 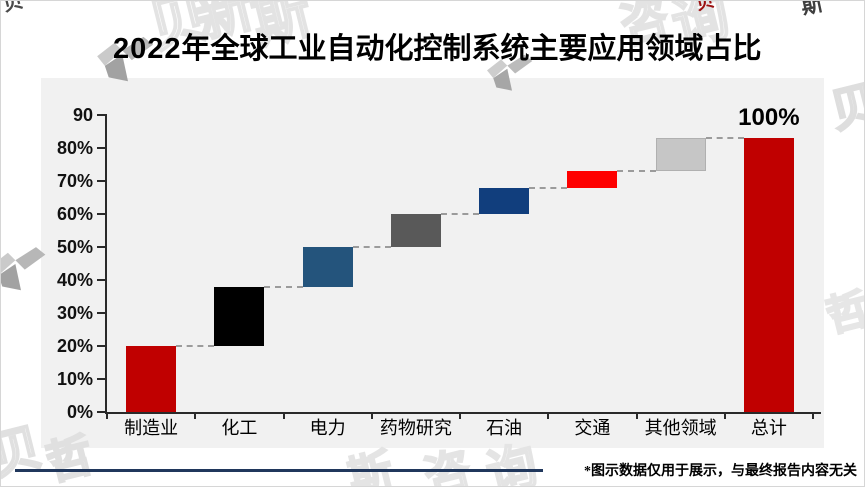 I want to click on bar-transport, so click(x=592, y=179).